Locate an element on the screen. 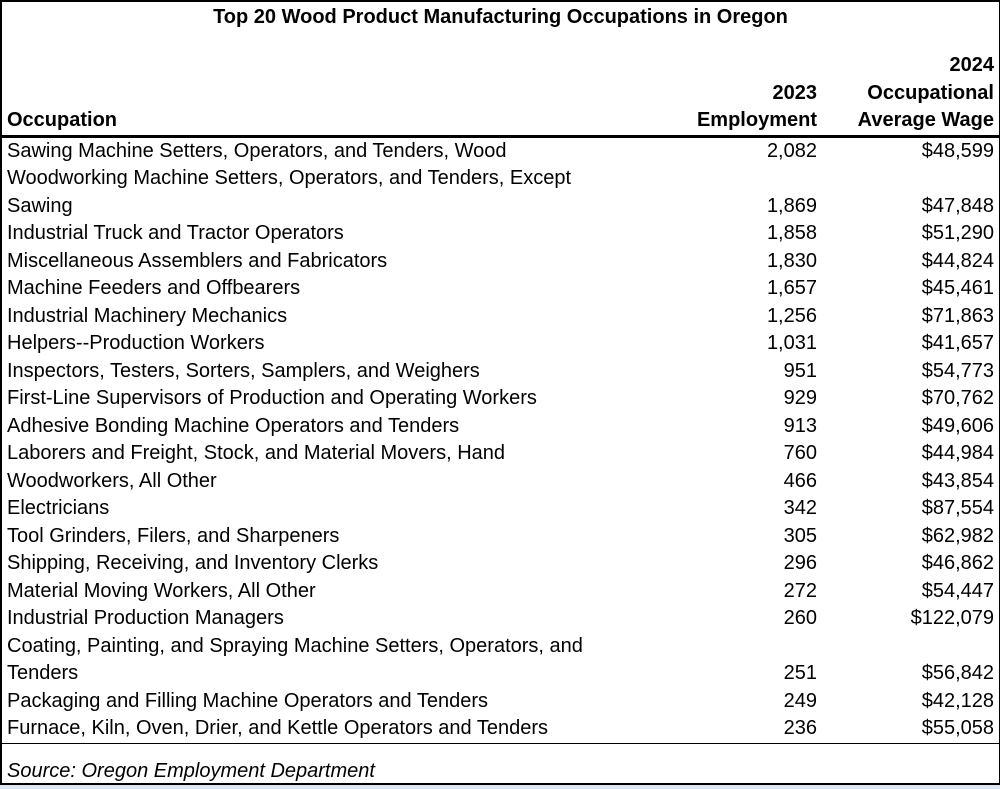  cell-employment: 760 is located at coordinates (800, 453).